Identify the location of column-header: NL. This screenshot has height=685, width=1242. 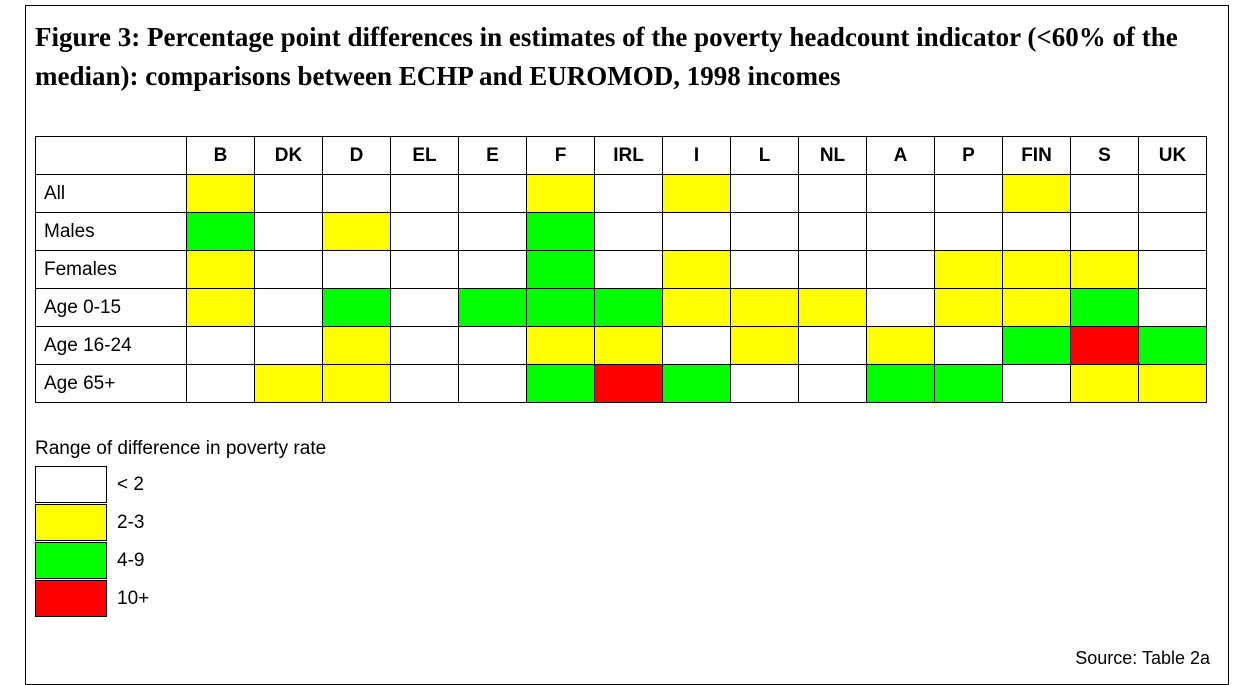
(832, 155).